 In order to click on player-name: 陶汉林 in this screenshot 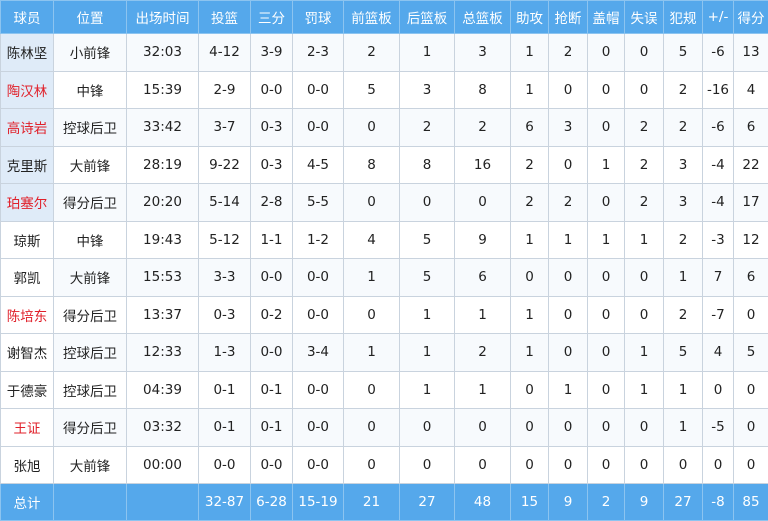, I will do `click(27, 90)`.